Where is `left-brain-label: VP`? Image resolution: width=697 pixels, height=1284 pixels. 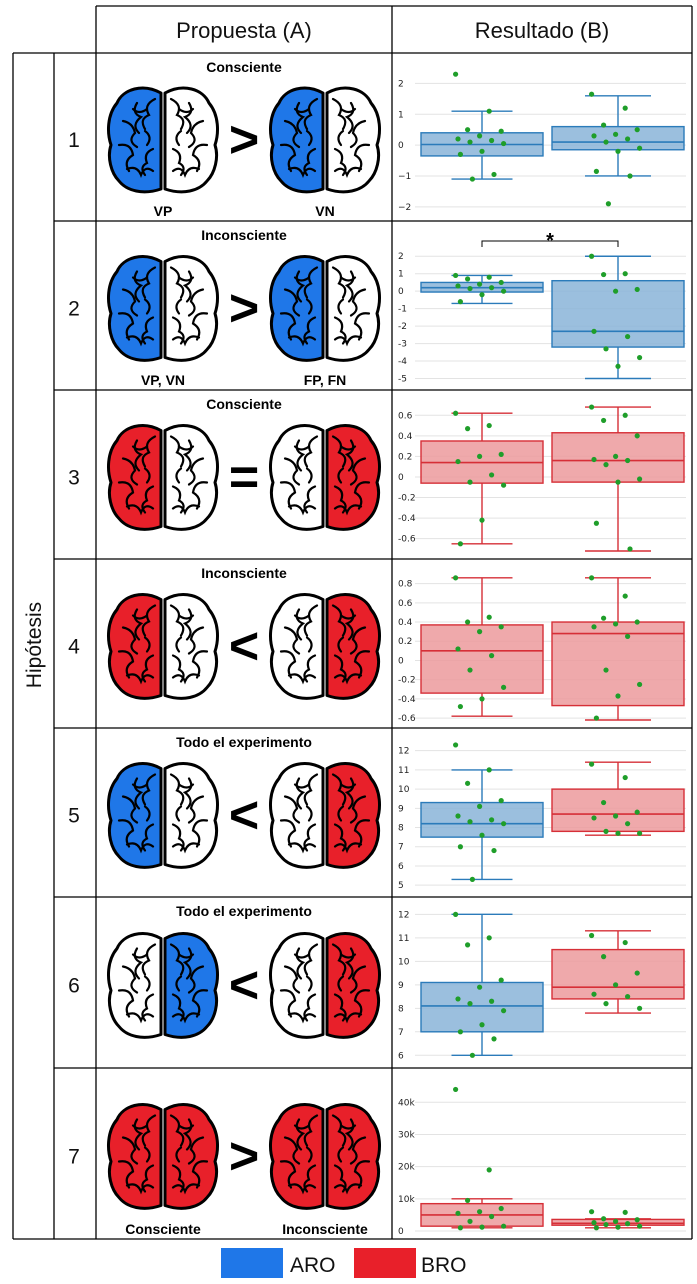
left-brain-label: VP is located at coordinates (163, 211).